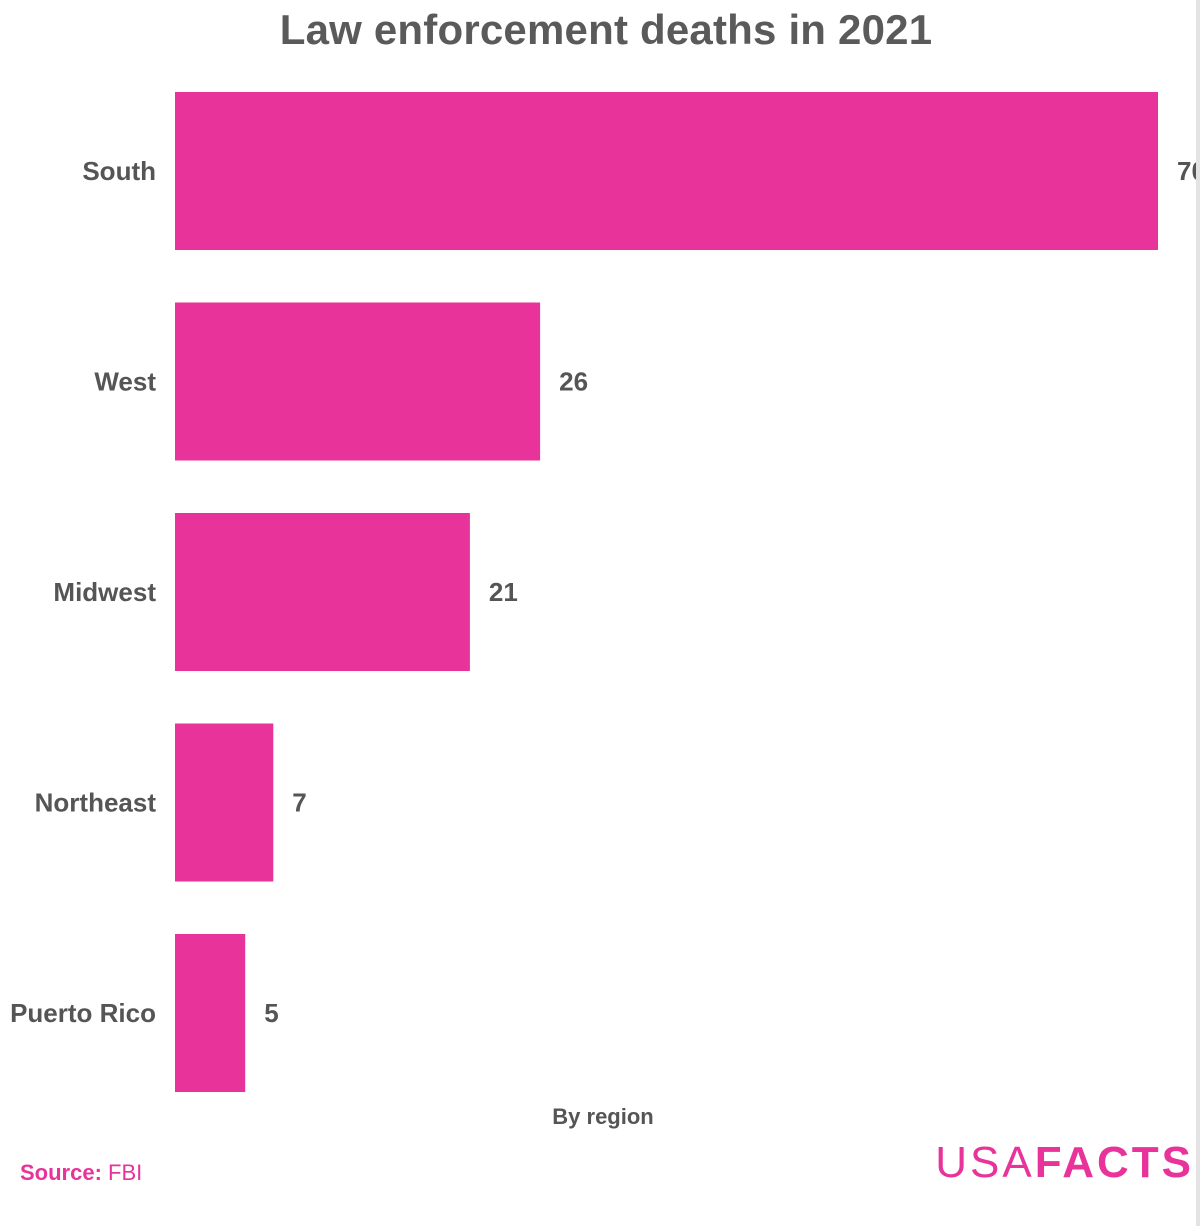 The width and height of the screenshot is (1200, 1226). I want to click on category-label: Midwest, so click(104, 592).